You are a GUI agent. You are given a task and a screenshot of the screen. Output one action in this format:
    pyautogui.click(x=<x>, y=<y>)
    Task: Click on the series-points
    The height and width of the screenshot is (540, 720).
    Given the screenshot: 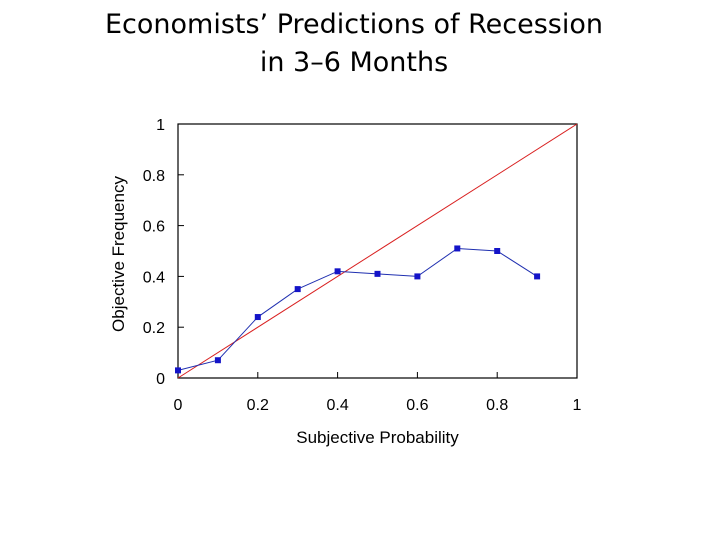 What is the action you would take?
    pyautogui.click(x=358, y=309)
    